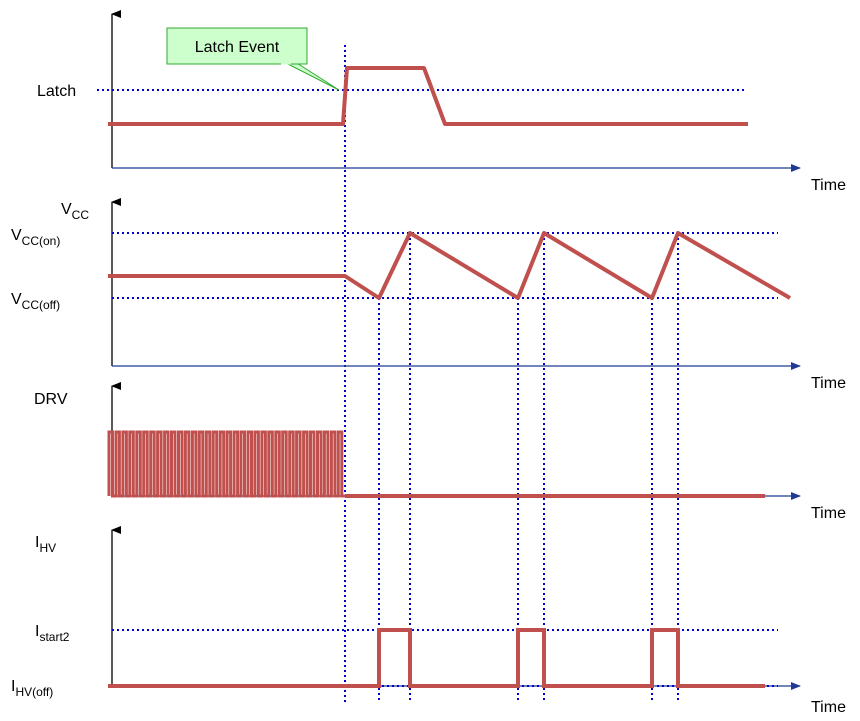 Image resolution: width=860 pixels, height=721 pixels. What do you see at coordinates (828, 383) in the screenshot?
I see `vcc-time-label: Time` at bounding box center [828, 383].